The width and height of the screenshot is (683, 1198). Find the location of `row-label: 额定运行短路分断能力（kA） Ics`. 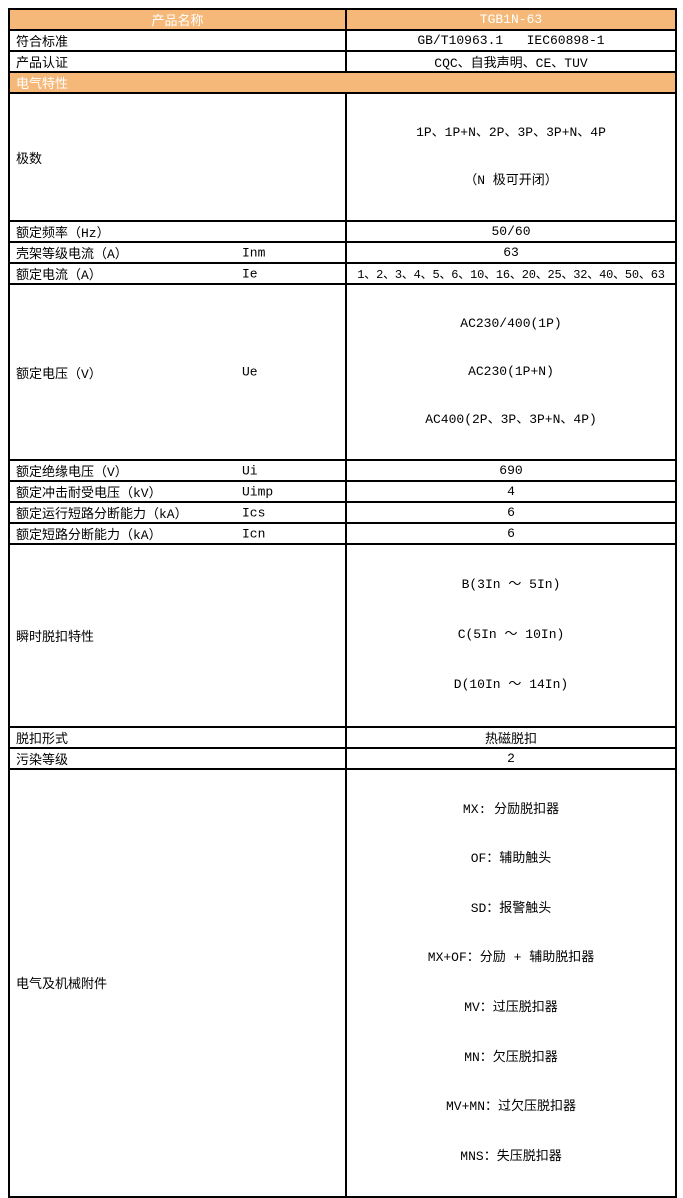

row-label: 额定运行短路分断能力（kA） Ics is located at coordinates (177, 512).